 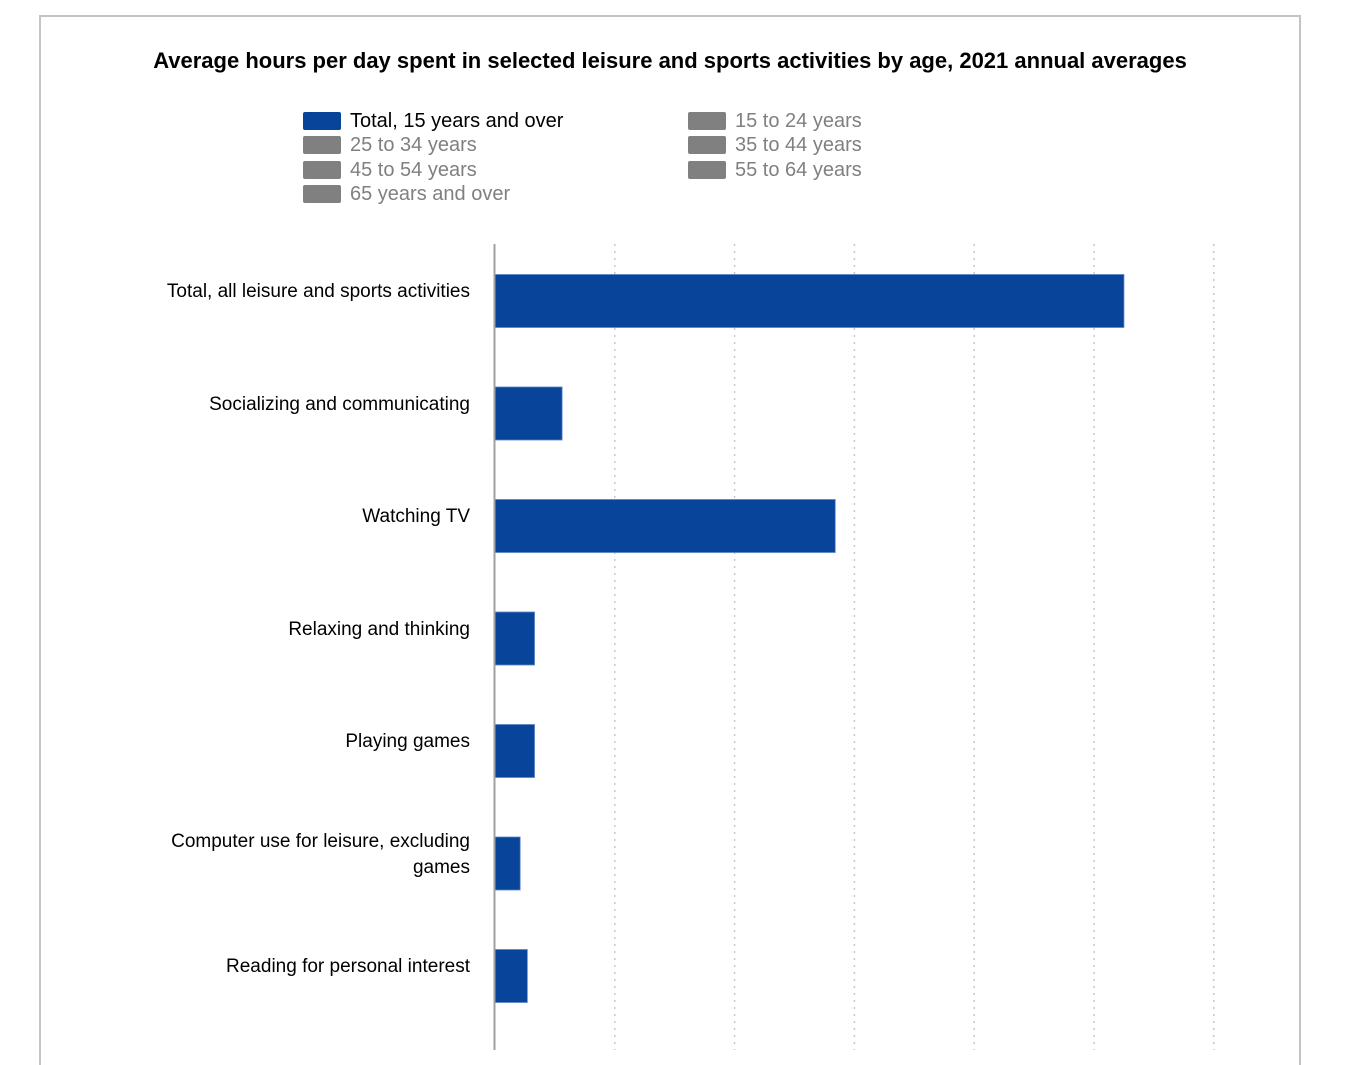 What do you see at coordinates (379, 629) in the screenshot?
I see `category-label: Relaxing and thinking` at bounding box center [379, 629].